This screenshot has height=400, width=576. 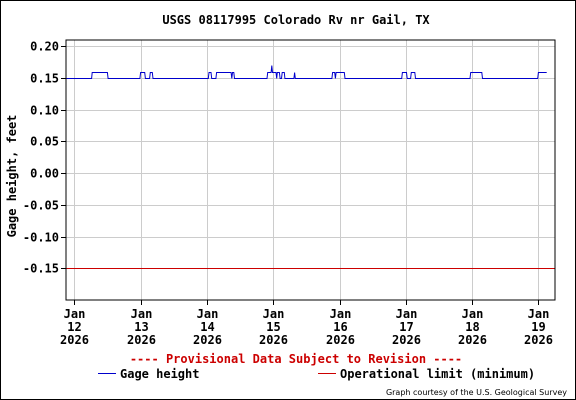 I want to click on y-tick-label: 0.00, so click(x=44, y=174).